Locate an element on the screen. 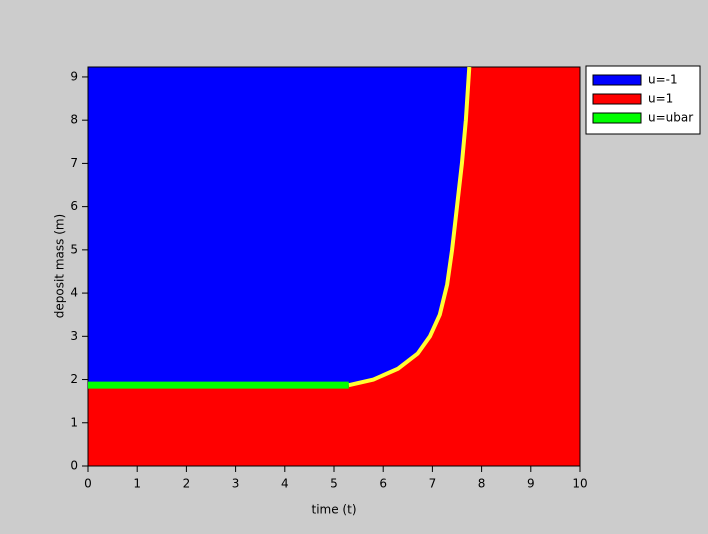  y-tick-label: 3 is located at coordinates (74, 336).